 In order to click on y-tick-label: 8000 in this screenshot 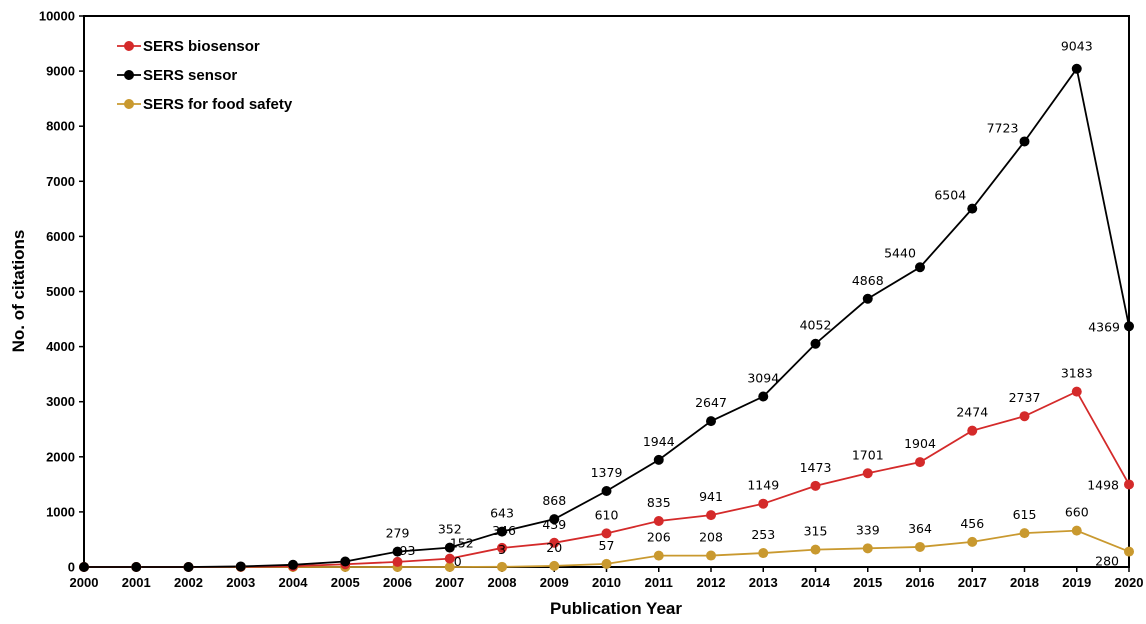, I will do `click(60, 126)`.